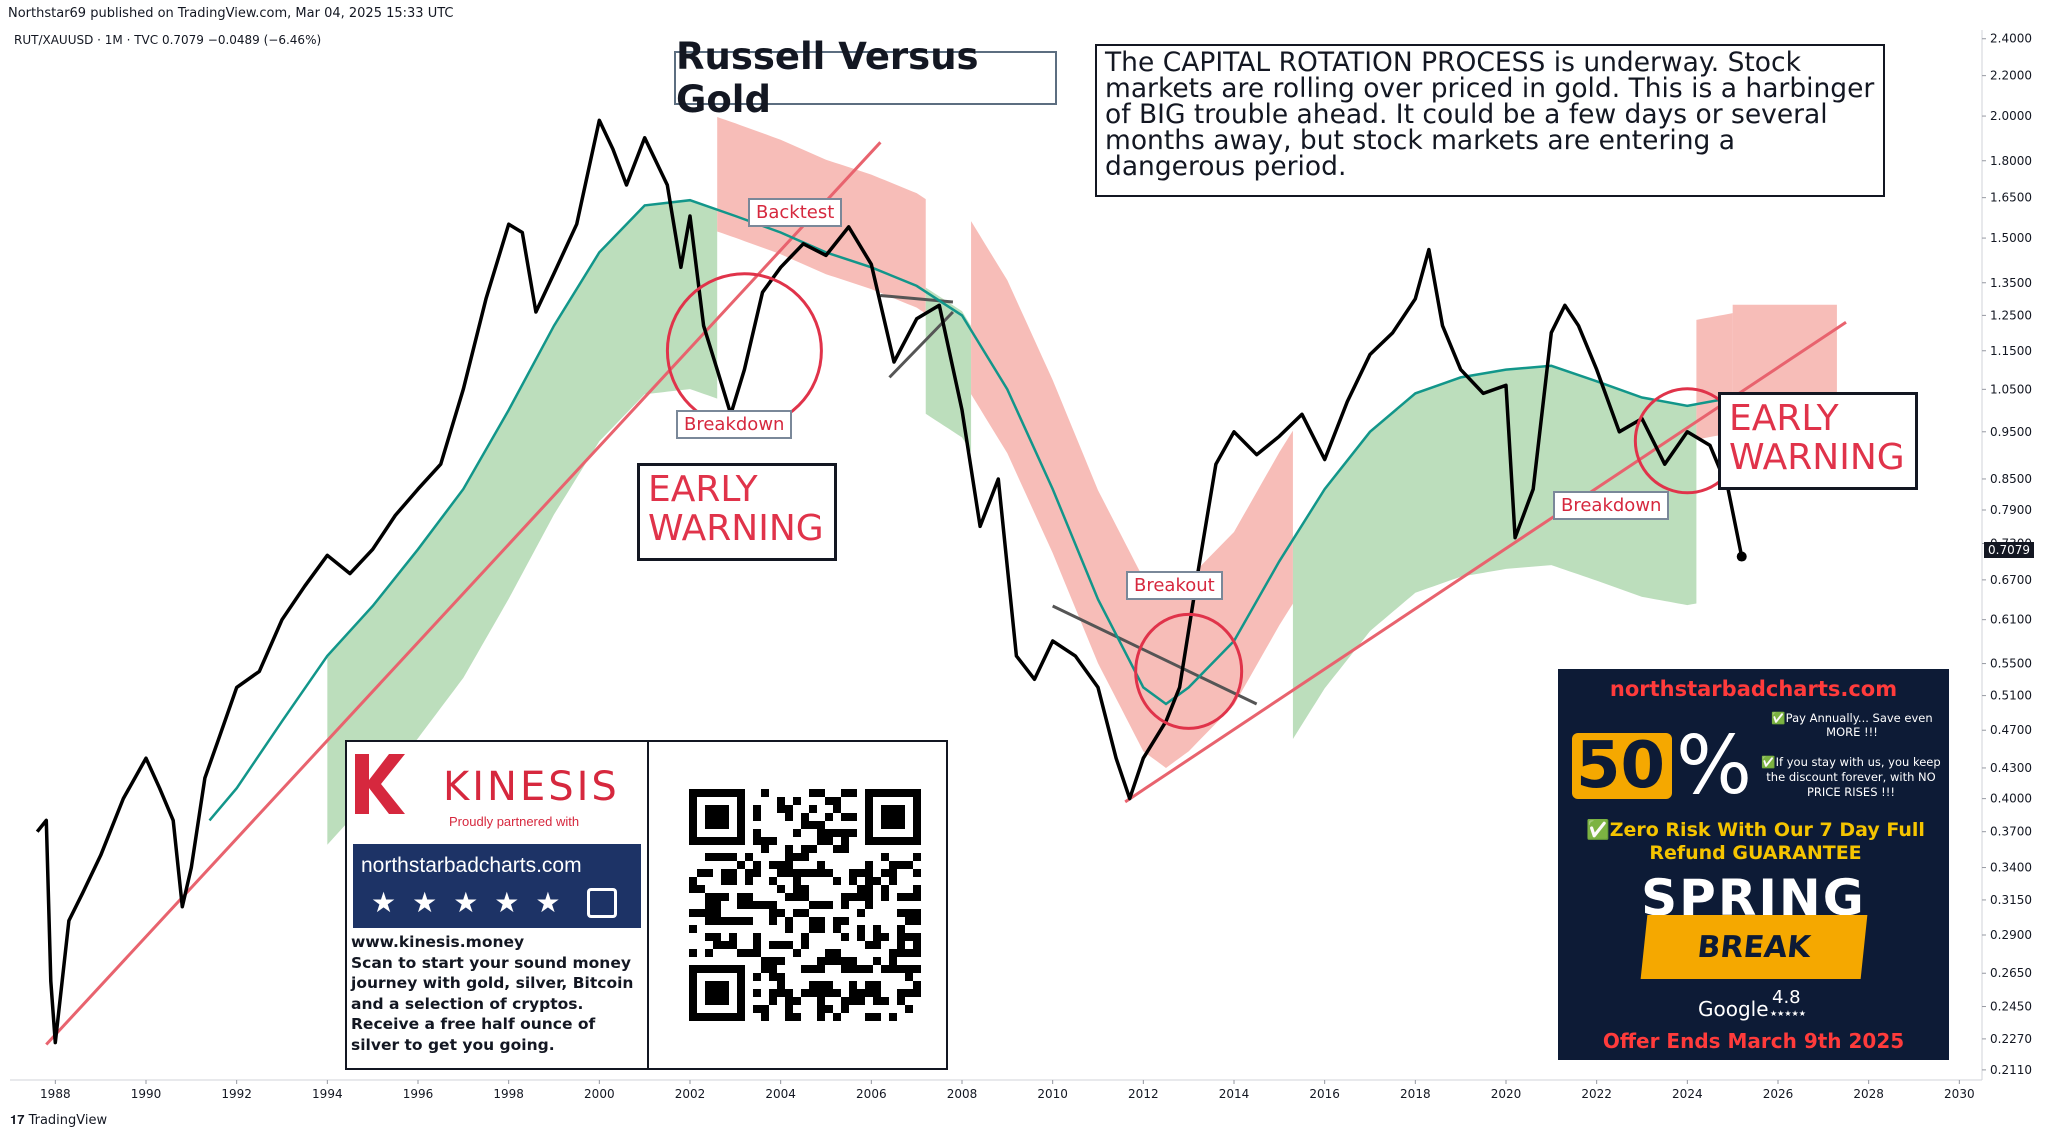 This screenshot has width=2048, height=1138. What do you see at coordinates (962, 1094) in the screenshot?
I see `x-tick-label: 2008` at bounding box center [962, 1094].